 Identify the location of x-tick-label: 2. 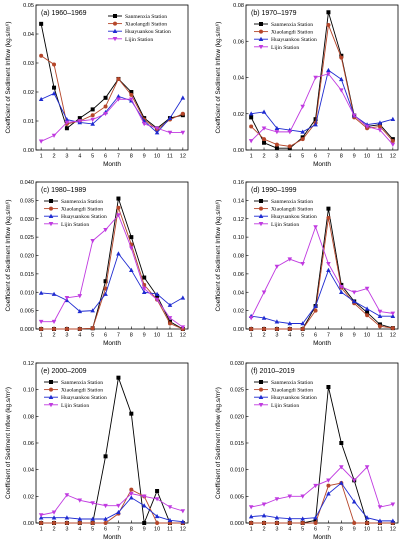
(263, 157).